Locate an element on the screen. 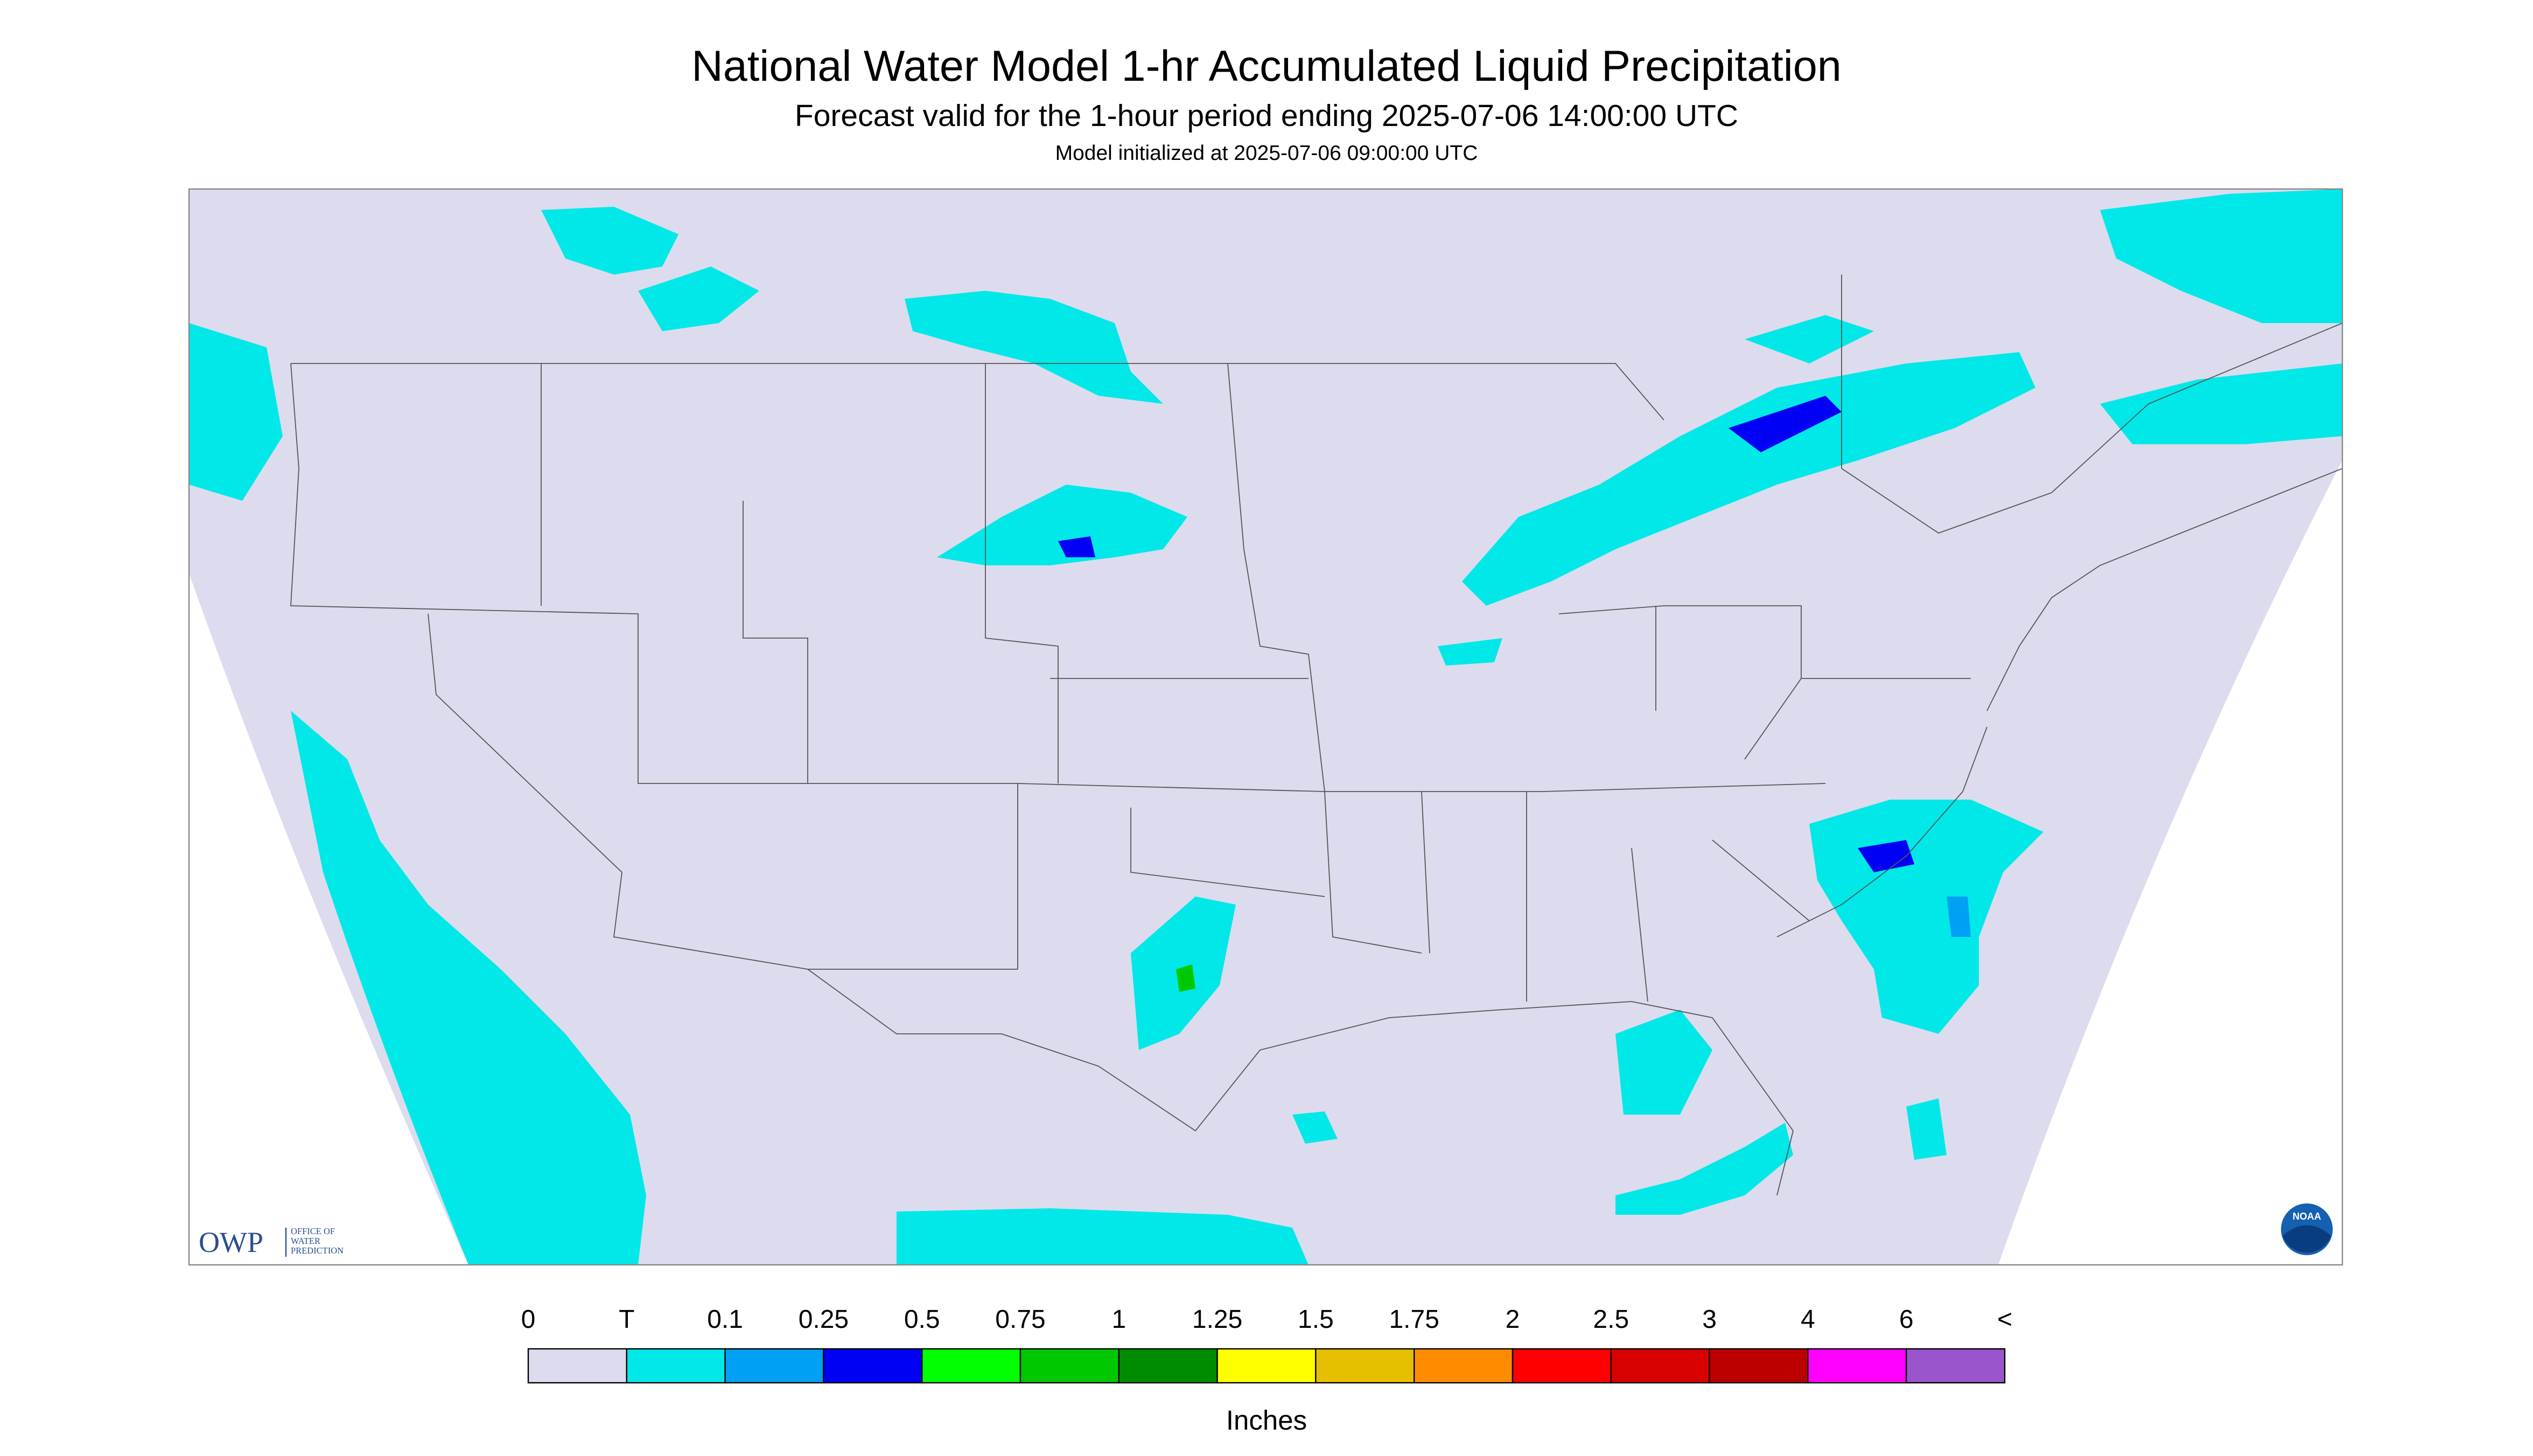 The image size is (2533, 1456). legend-label: 4 is located at coordinates (1808, 1319).